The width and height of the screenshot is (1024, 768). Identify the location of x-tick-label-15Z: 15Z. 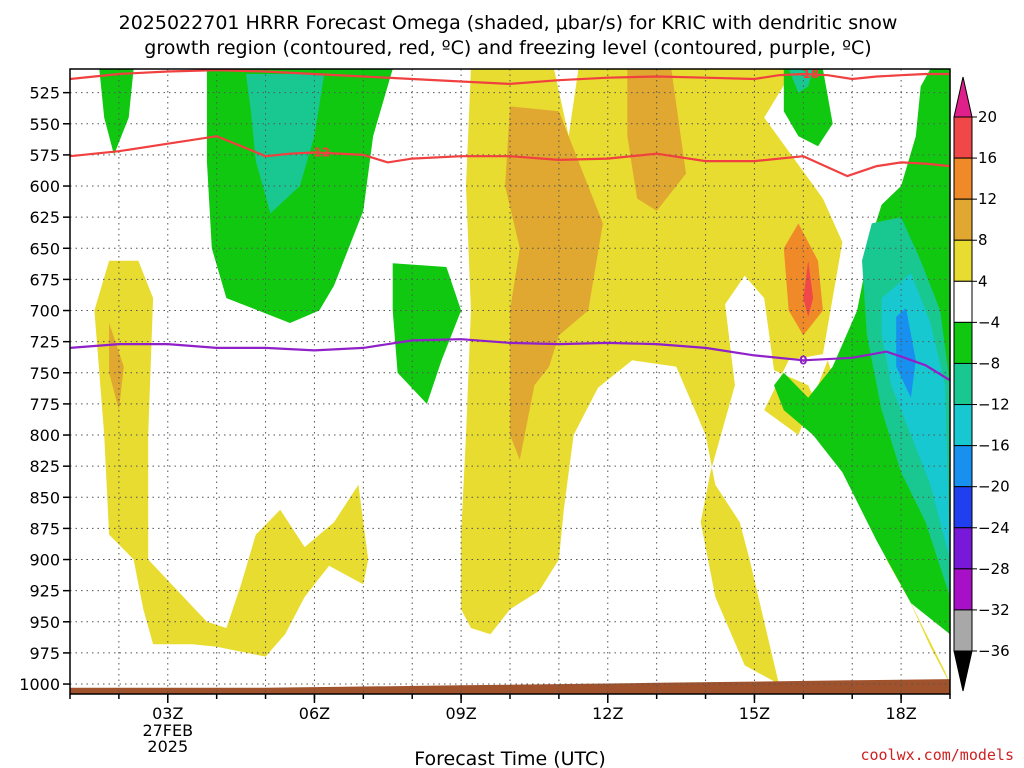
(754, 713).